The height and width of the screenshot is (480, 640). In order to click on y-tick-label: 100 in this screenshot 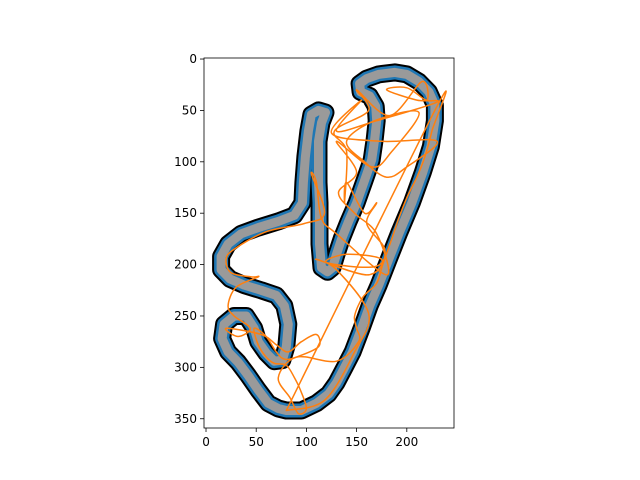, I will do `click(185, 162)`.